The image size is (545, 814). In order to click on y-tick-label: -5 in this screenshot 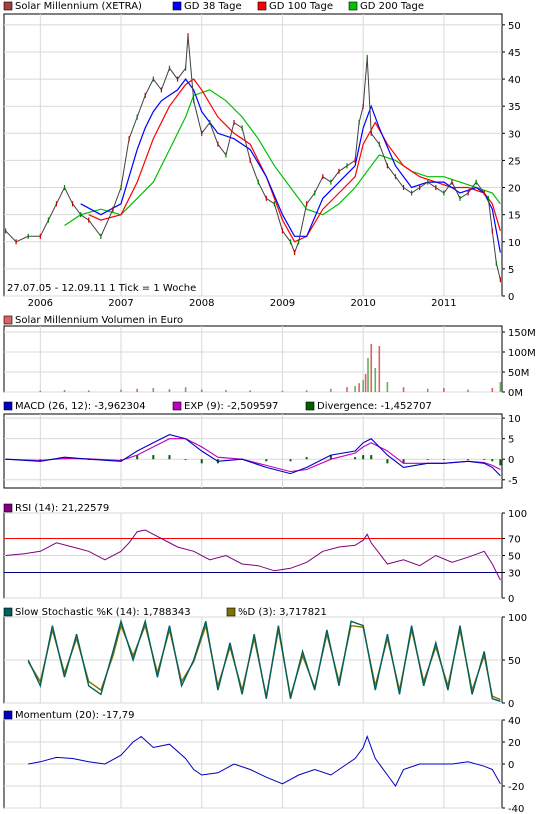, I will do `click(513, 481)`.